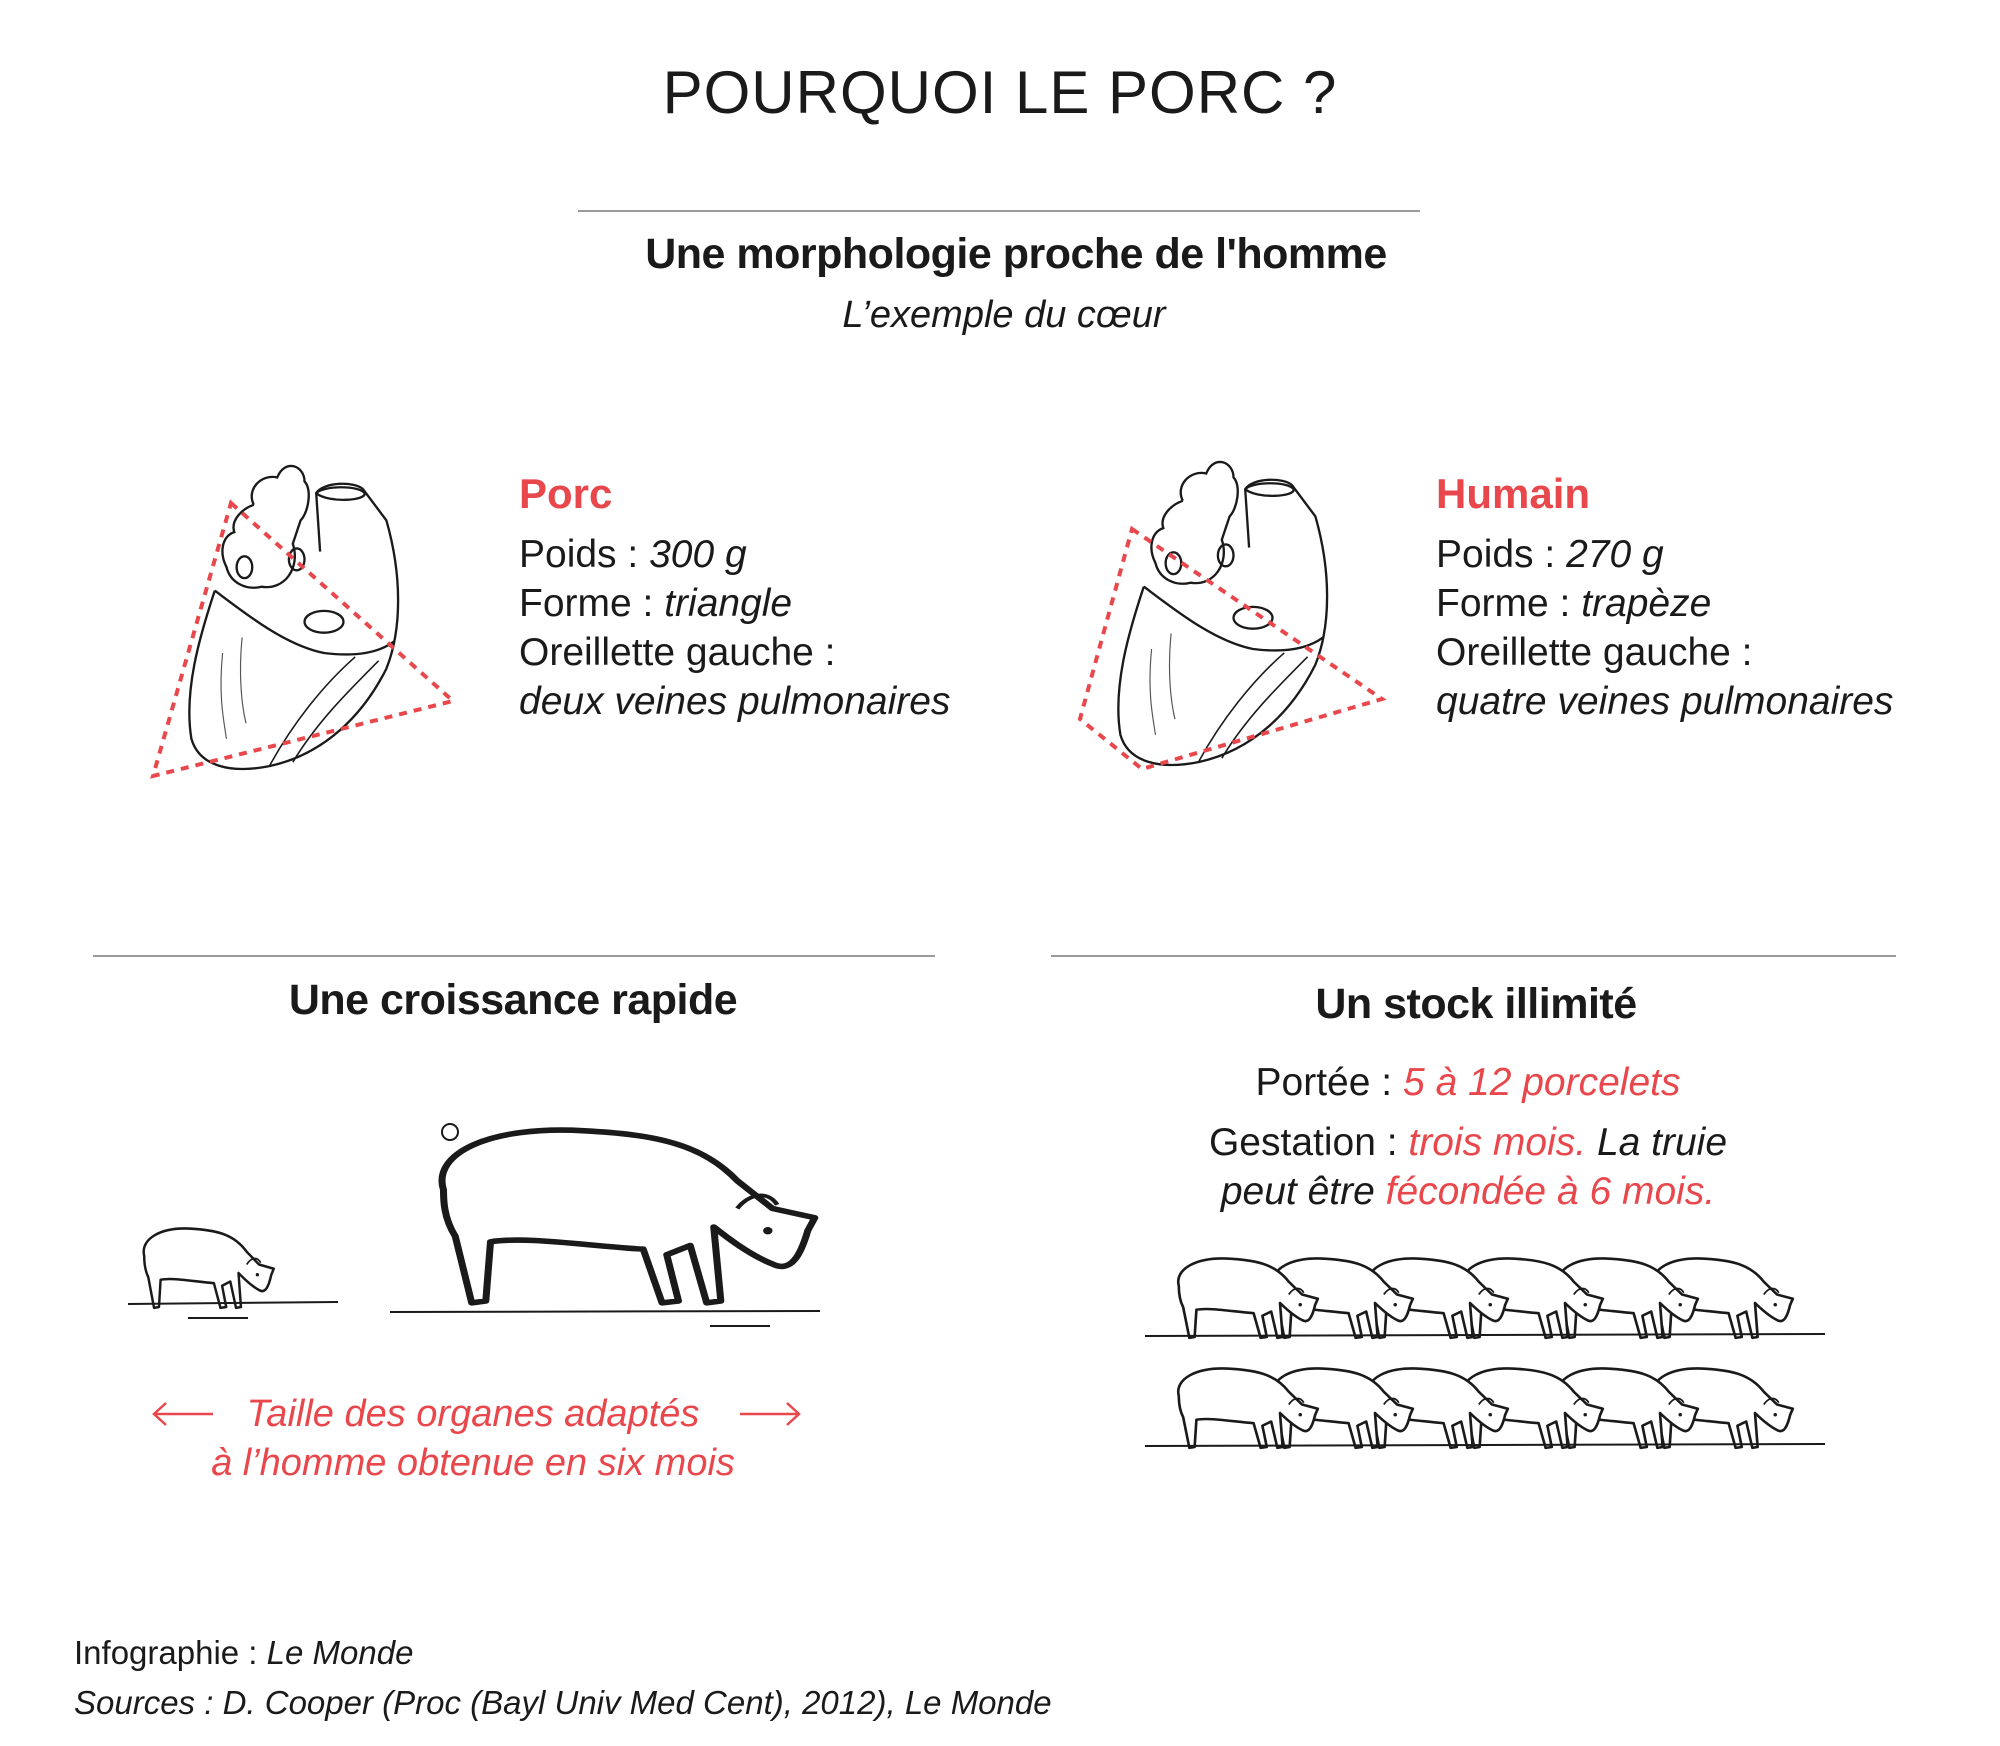 This screenshot has width=2000, height=1746. Describe the element at coordinates (728, 603) in the screenshot. I see `shape-value: triangle` at that location.